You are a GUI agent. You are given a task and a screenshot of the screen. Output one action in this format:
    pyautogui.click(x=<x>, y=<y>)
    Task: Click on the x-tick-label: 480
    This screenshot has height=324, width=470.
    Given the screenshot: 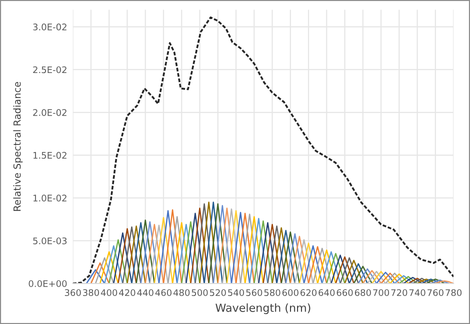 What is the action you would take?
    pyautogui.click(x=181, y=292)
    